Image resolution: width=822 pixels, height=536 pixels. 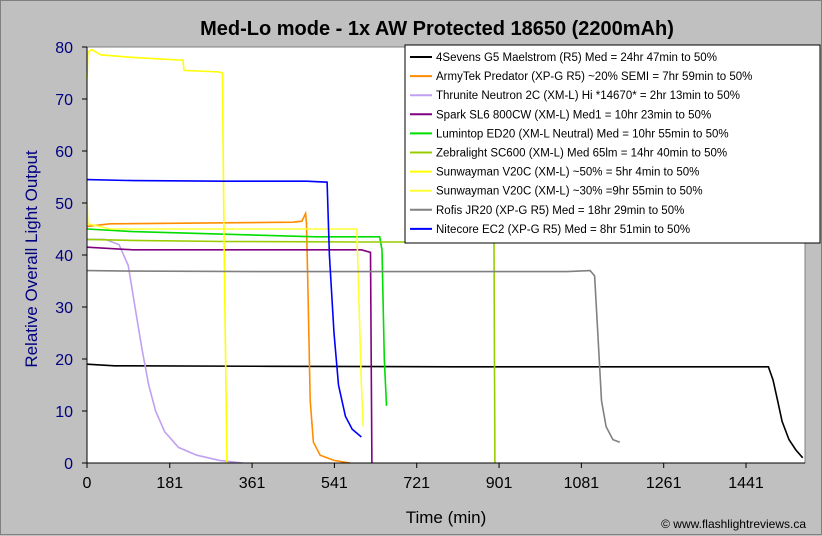 I want to click on x-tick-label: 541, so click(x=334, y=483).